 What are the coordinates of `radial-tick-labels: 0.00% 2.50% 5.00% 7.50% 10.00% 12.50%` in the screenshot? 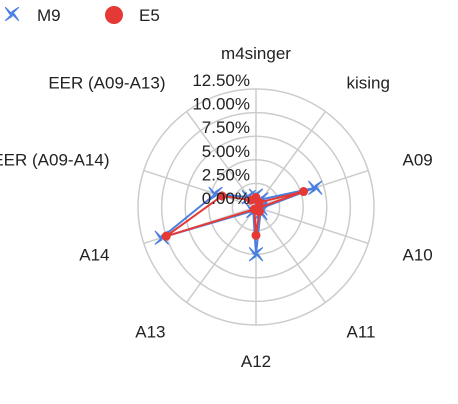 It's located at (221, 139).